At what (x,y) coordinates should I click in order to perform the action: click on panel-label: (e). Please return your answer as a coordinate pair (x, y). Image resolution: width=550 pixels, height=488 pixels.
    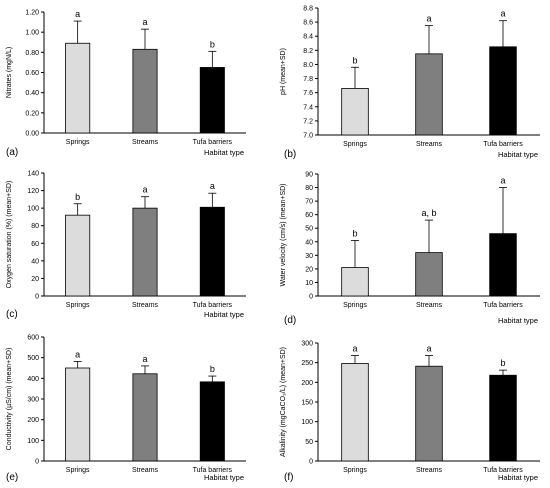
    Looking at the image, I should click on (12, 477).